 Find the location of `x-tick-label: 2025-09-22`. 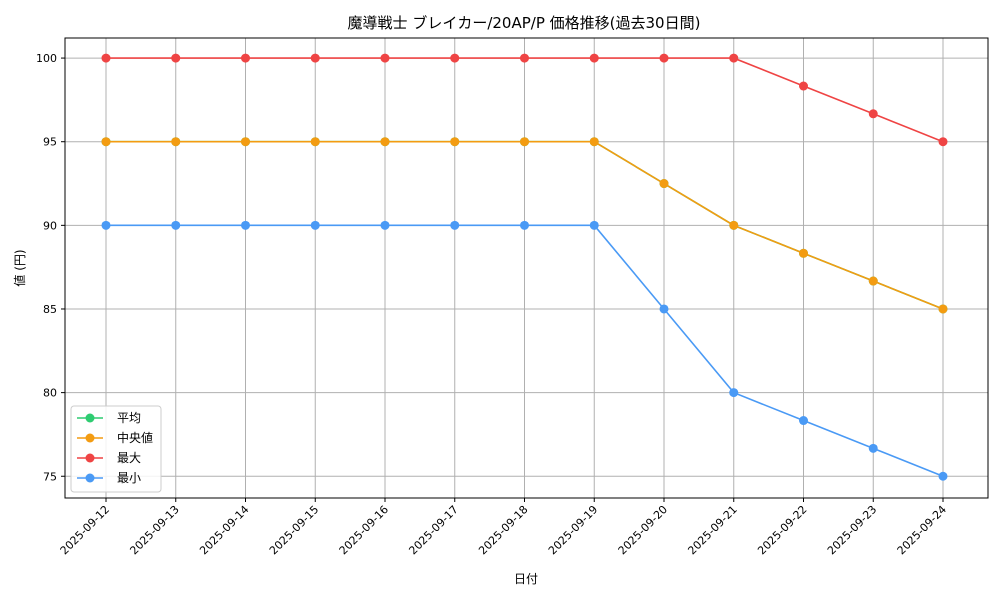

x-tick-label: 2025-09-22 is located at coordinates (782, 530).